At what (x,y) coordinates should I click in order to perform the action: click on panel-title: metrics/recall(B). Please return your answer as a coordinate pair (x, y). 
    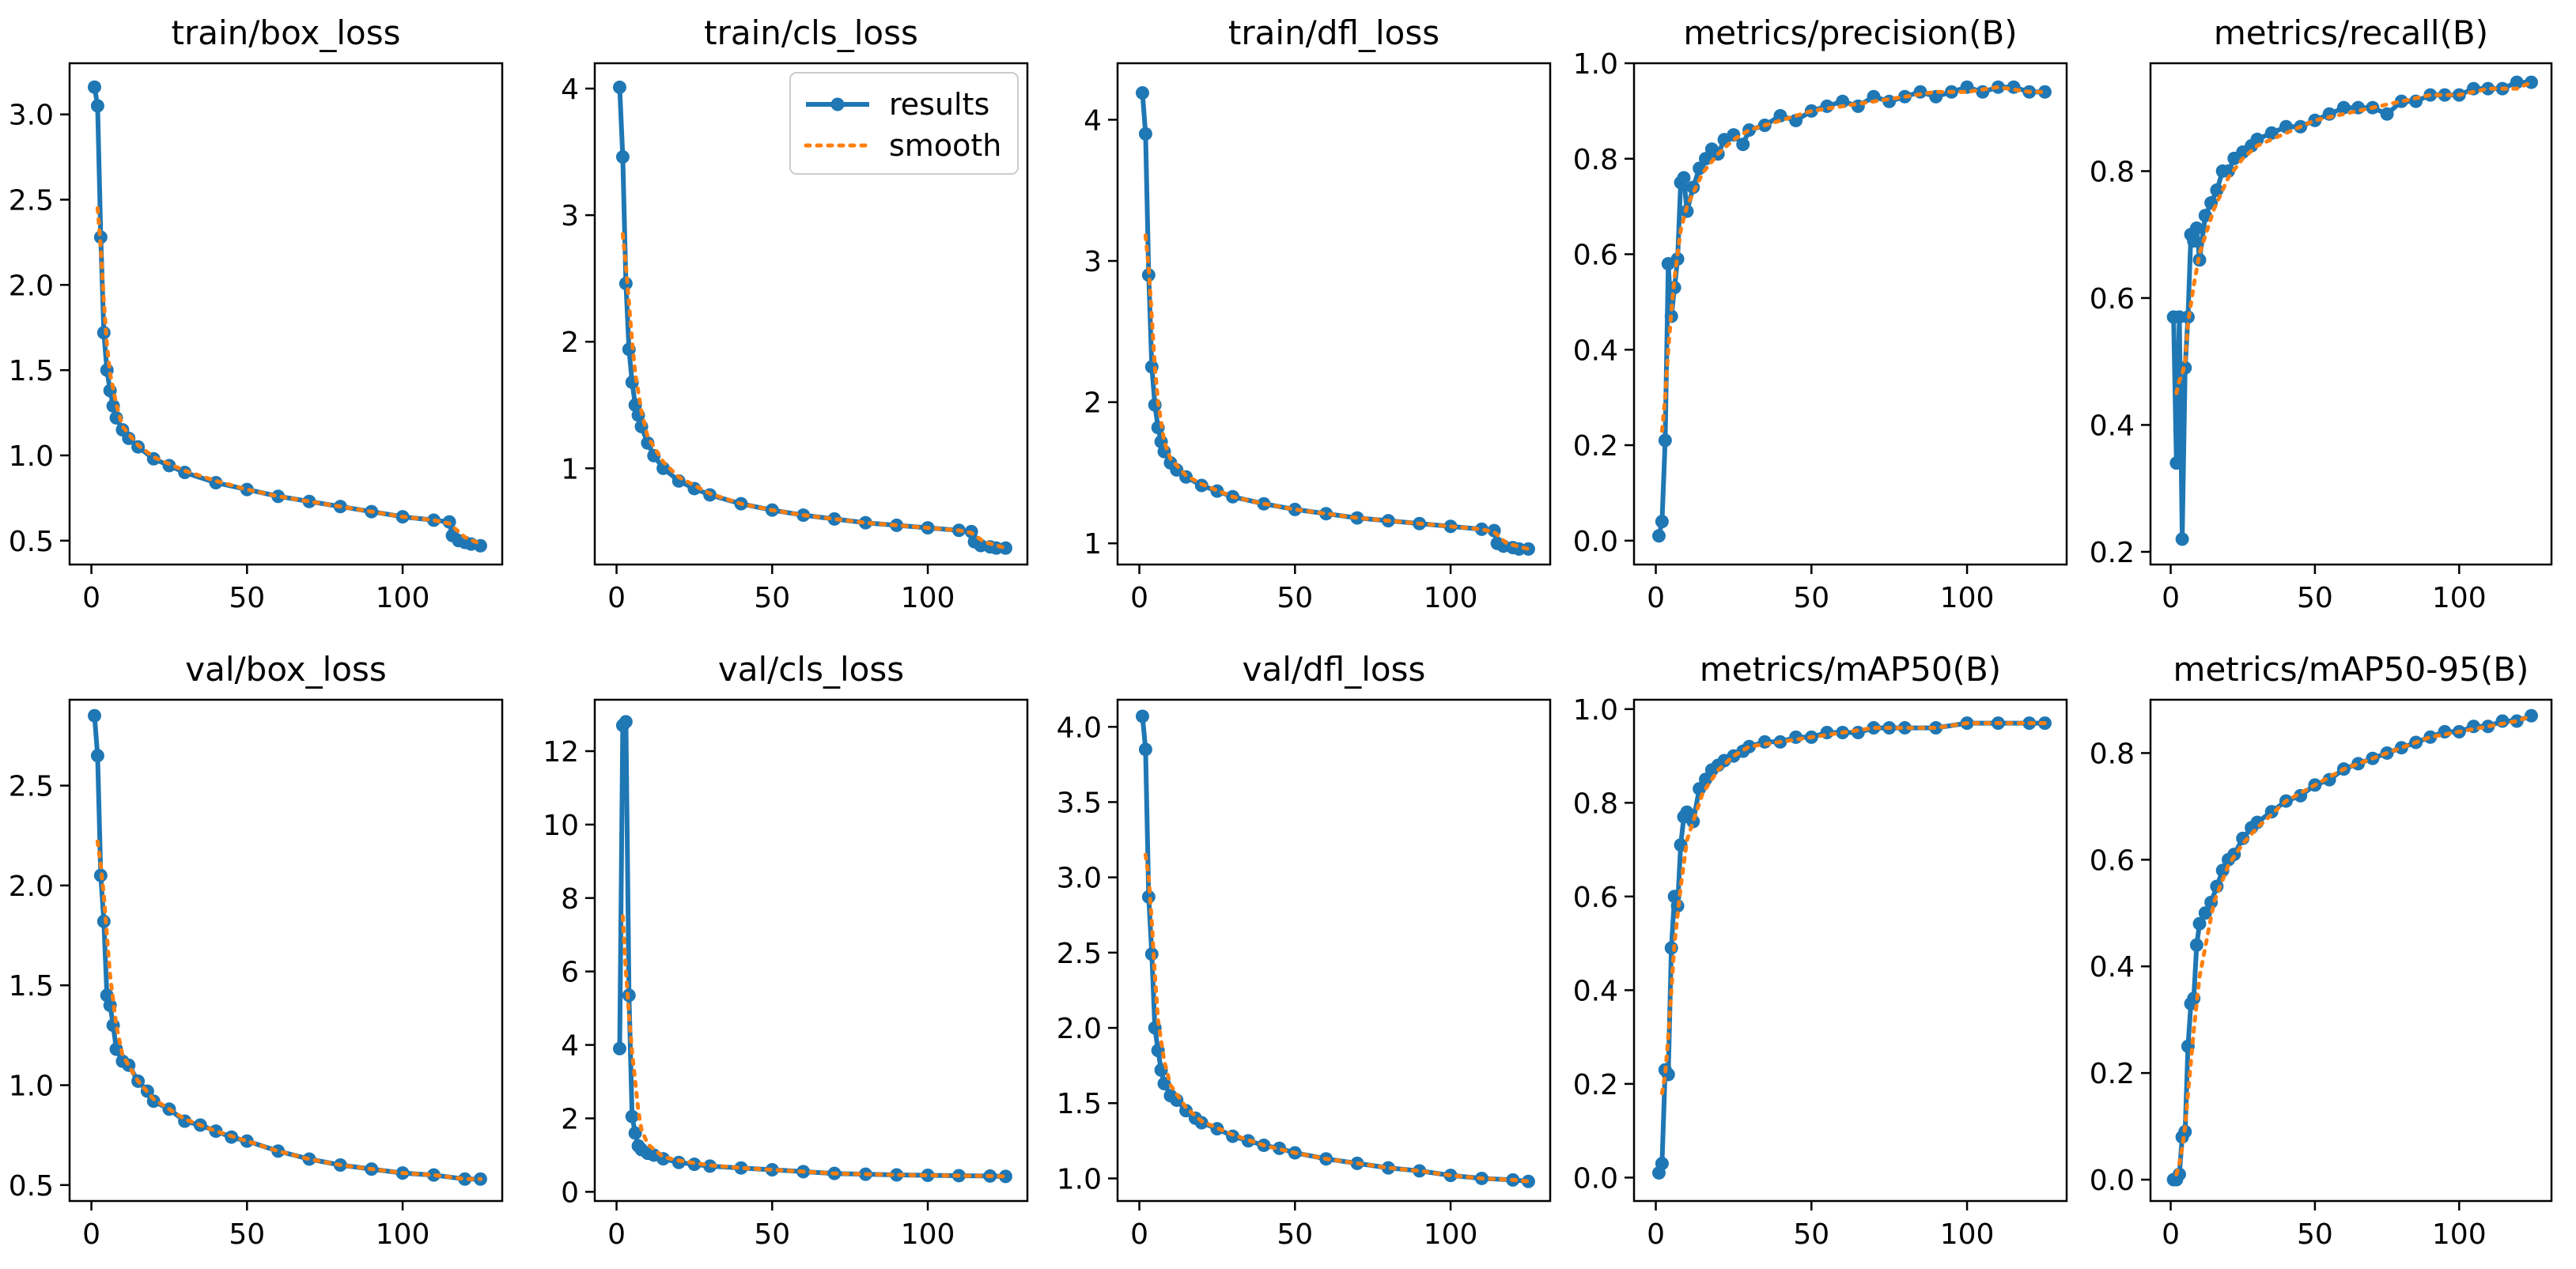
    Looking at the image, I should click on (2351, 32).